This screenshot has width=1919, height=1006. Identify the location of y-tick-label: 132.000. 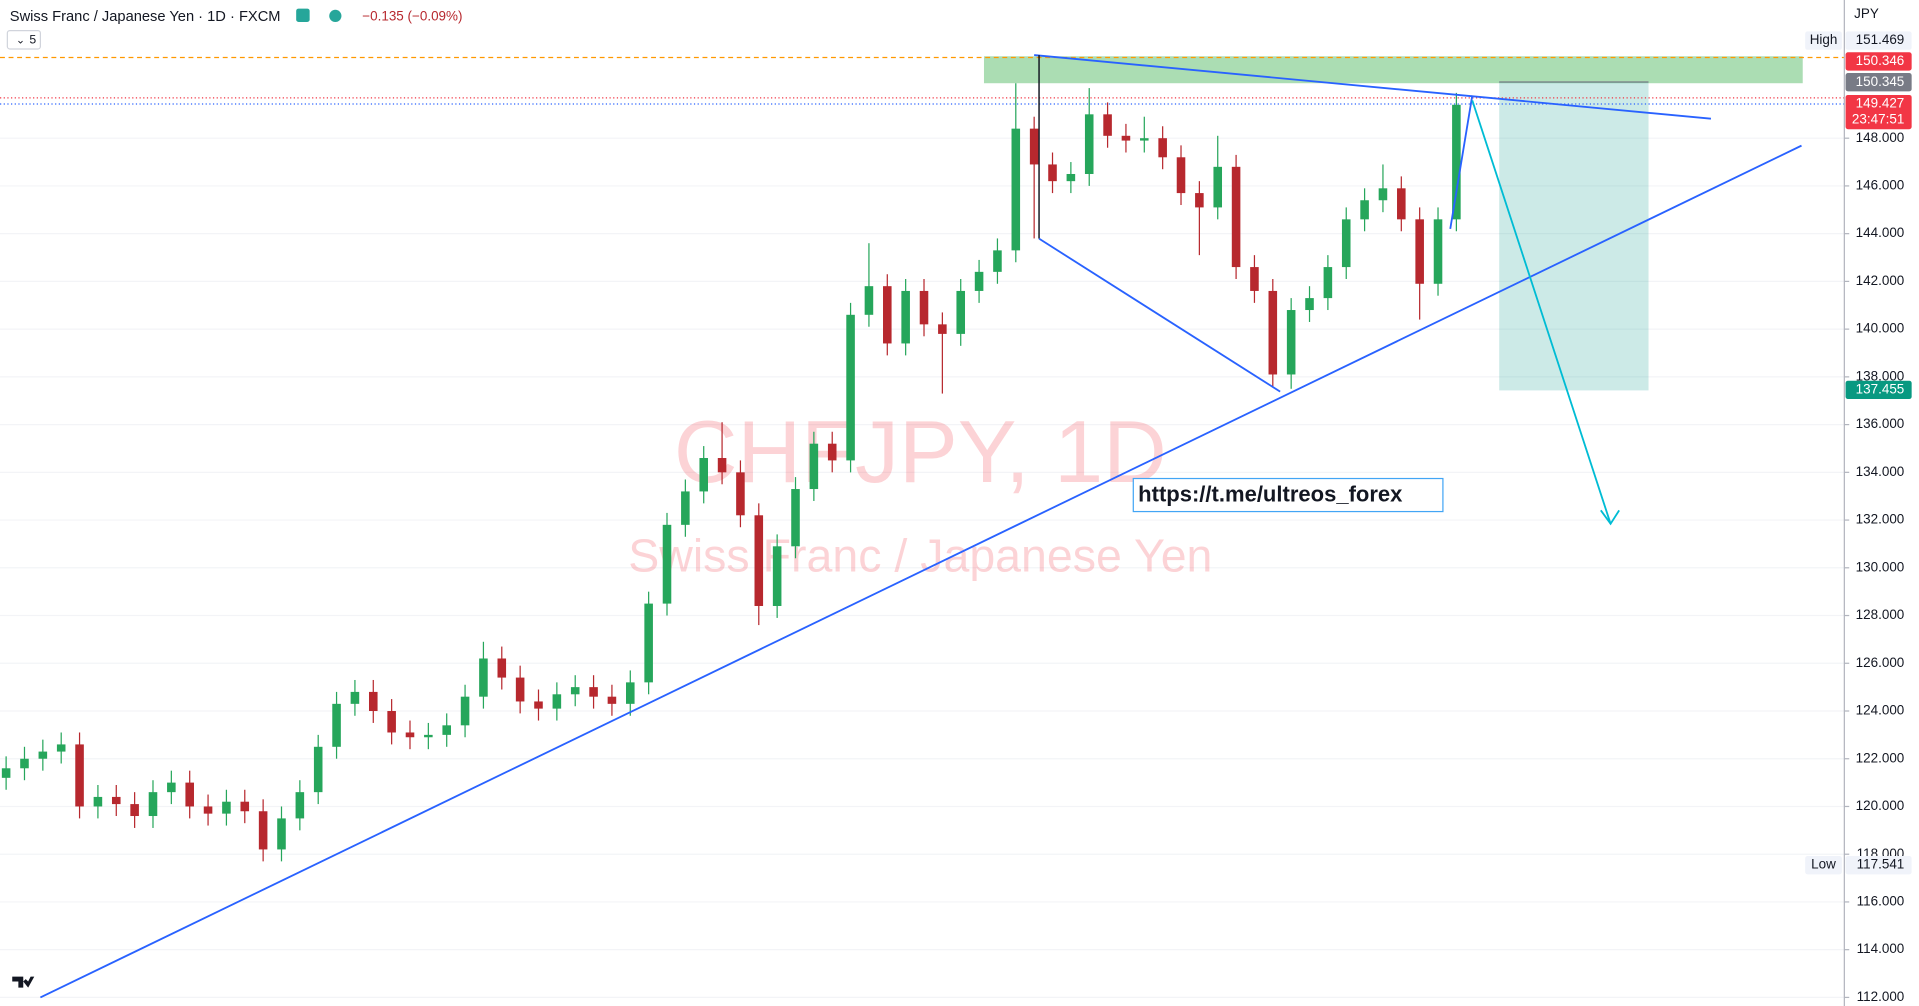
(1880, 519).